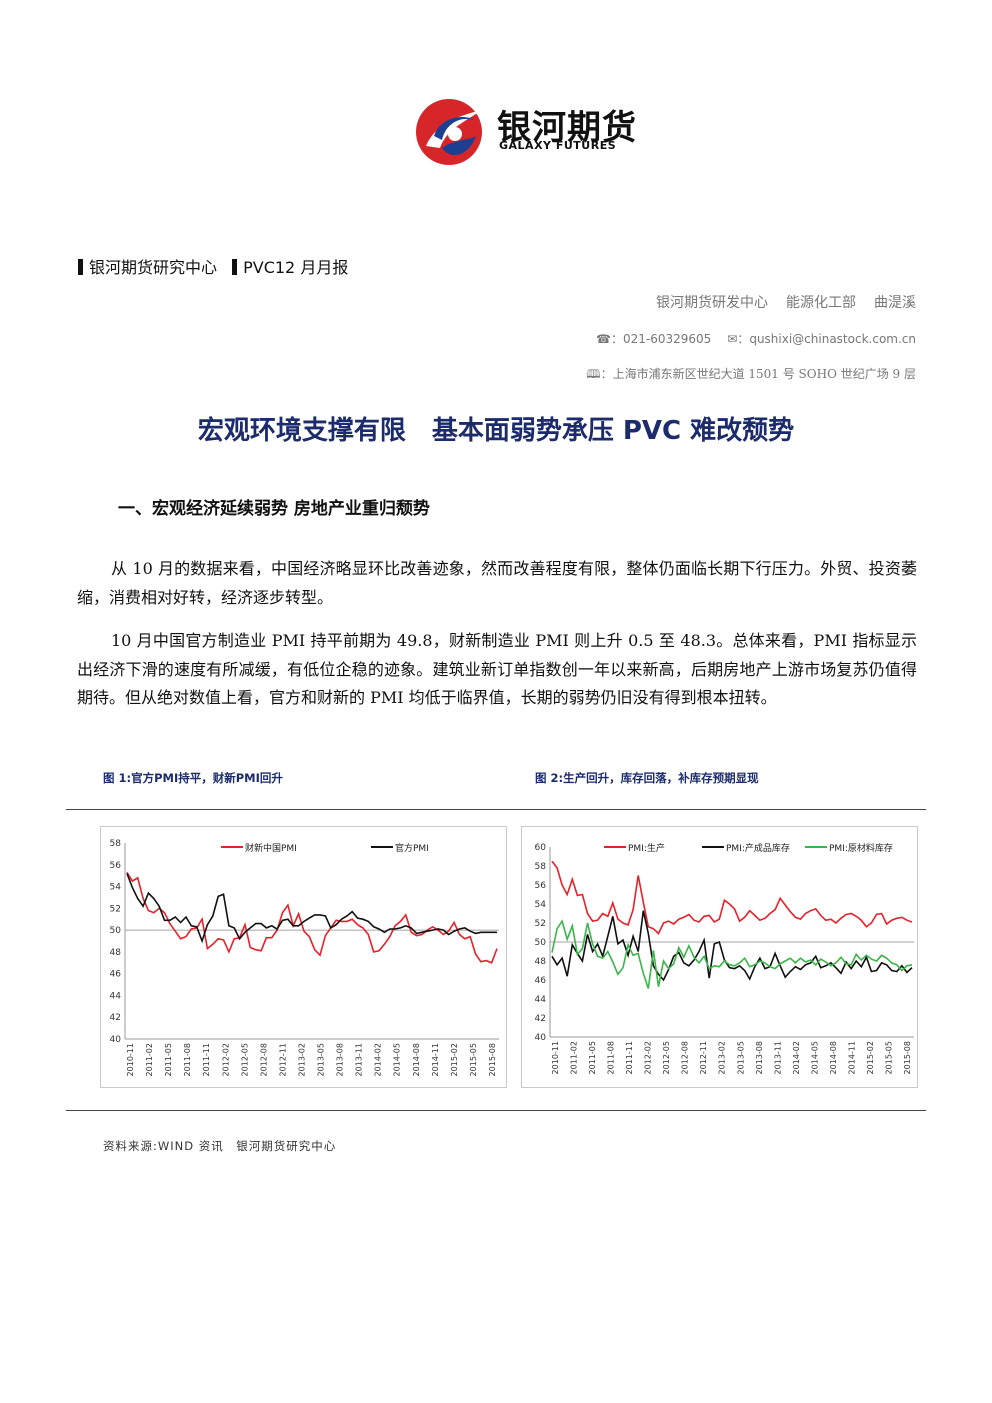 This screenshot has height=1403, width=992. Describe the element at coordinates (647, 778) in the screenshot. I see `figure-2-caption: 图 2:生产回升，库存回落，补库存预期显现` at that location.